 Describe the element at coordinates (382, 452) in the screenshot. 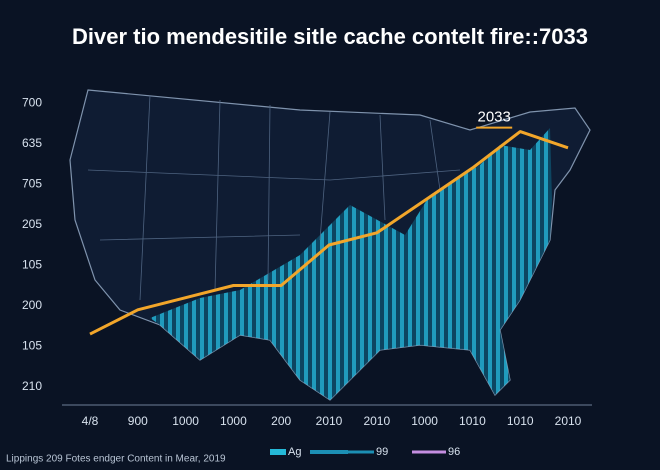

I see `legend-label: 99` at that location.